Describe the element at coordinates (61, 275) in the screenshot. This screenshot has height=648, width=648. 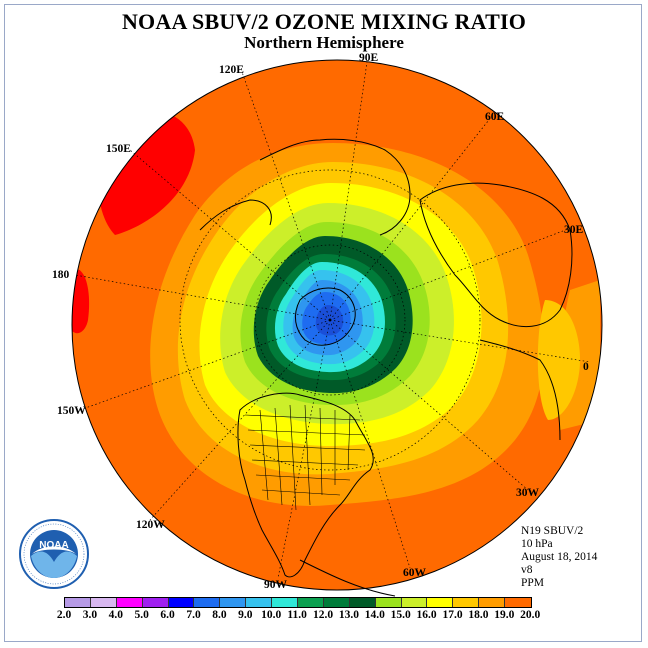
I see `lon-label-180: 180` at that location.